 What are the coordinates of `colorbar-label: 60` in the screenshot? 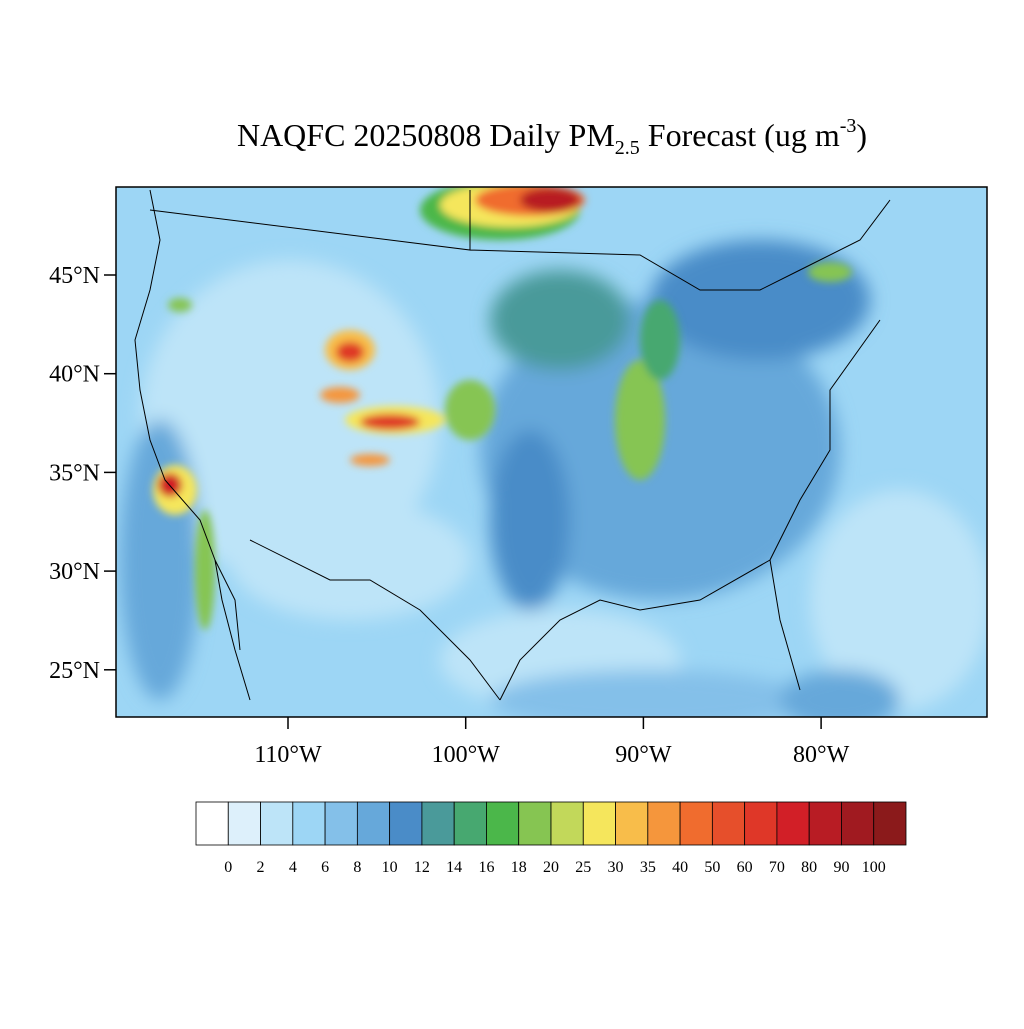 It's located at (745, 867).